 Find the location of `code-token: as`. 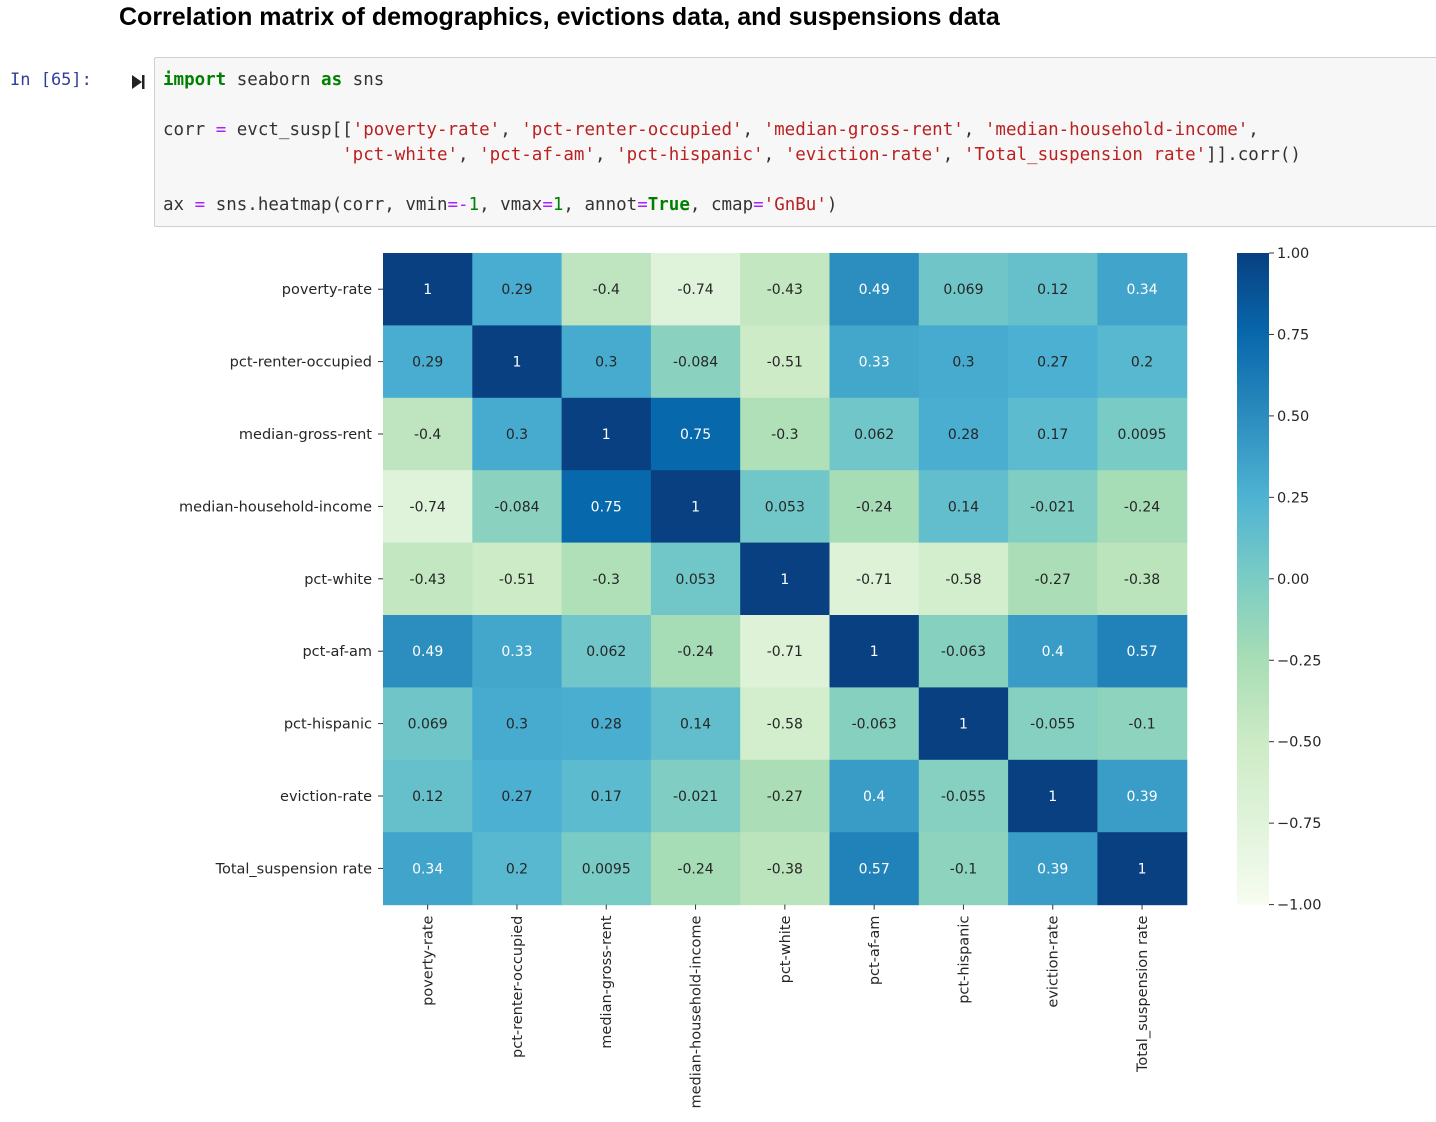

code-token: as is located at coordinates (332, 80).